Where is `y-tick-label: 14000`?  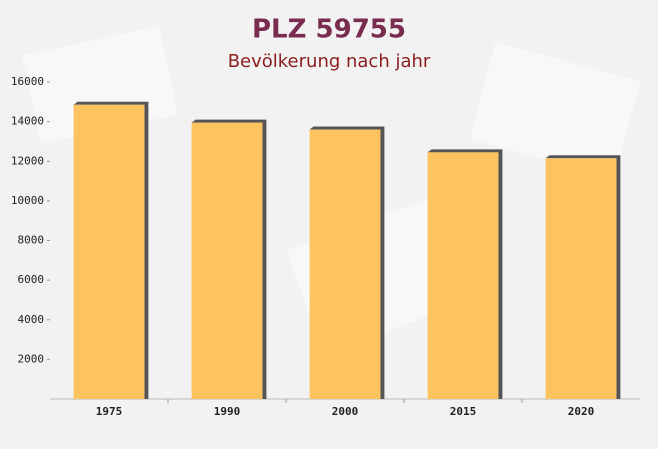 y-tick-label: 14000 is located at coordinates (27, 121).